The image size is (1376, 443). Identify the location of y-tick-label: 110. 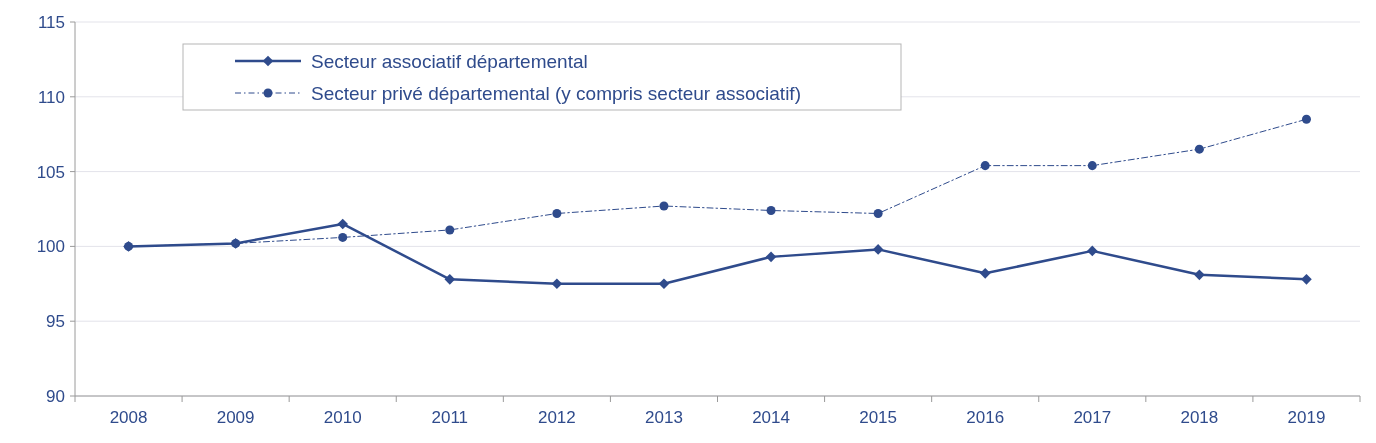
(51, 97).